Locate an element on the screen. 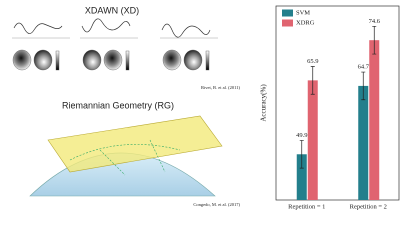 Image resolution: width=404 pixels, height=240 pixels. value-label: 49.9 is located at coordinates (301, 135).